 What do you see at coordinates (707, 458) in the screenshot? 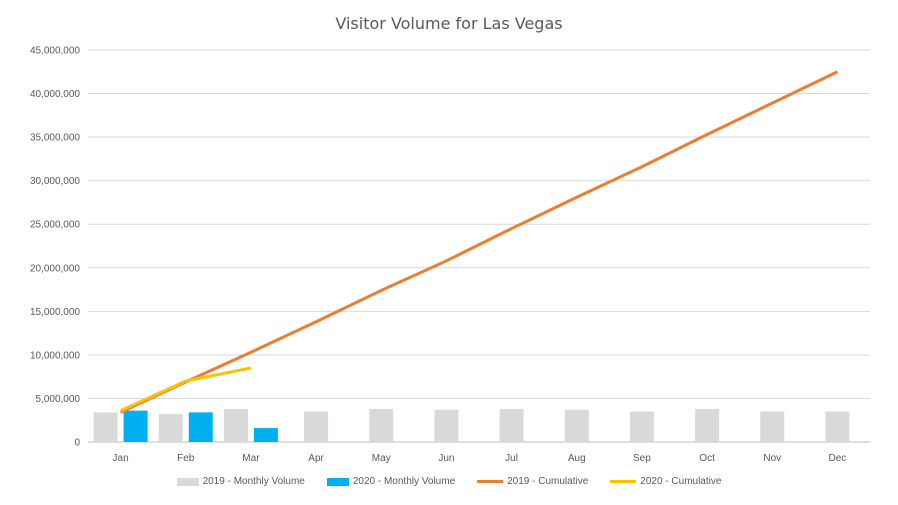
I see `x-tick-label: Oct` at bounding box center [707, 458].